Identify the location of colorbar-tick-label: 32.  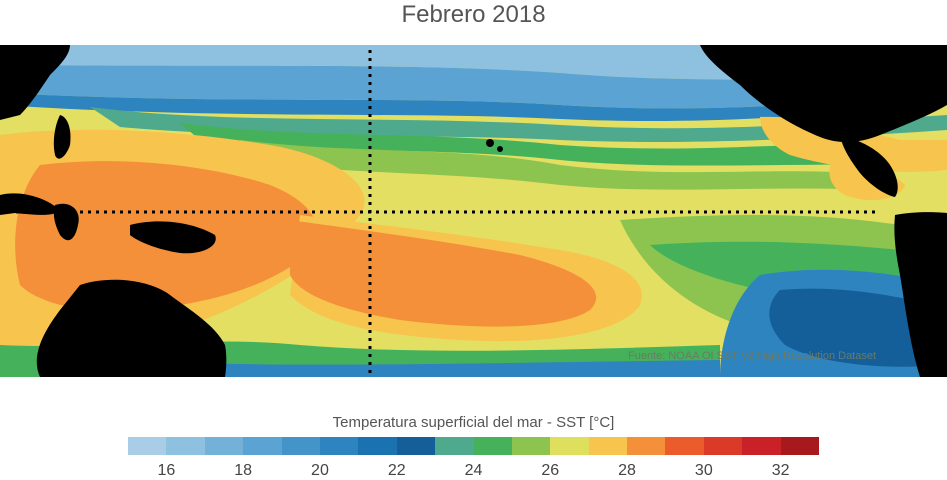
(780, 470).